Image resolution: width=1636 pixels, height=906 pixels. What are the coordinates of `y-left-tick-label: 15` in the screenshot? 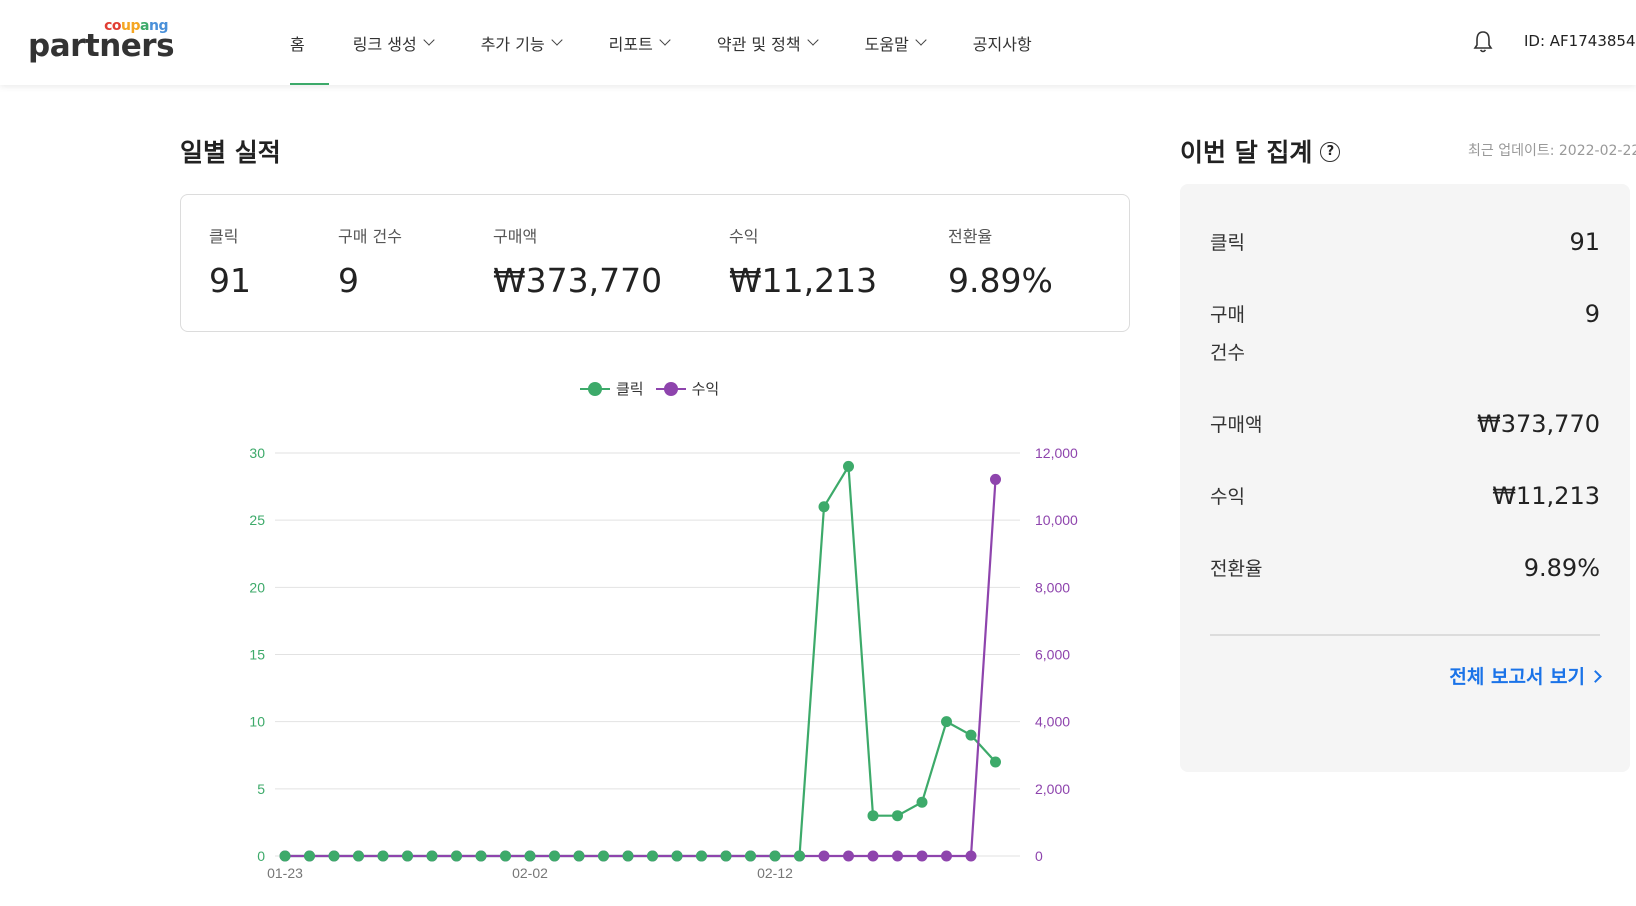 It's located at (257, 655).